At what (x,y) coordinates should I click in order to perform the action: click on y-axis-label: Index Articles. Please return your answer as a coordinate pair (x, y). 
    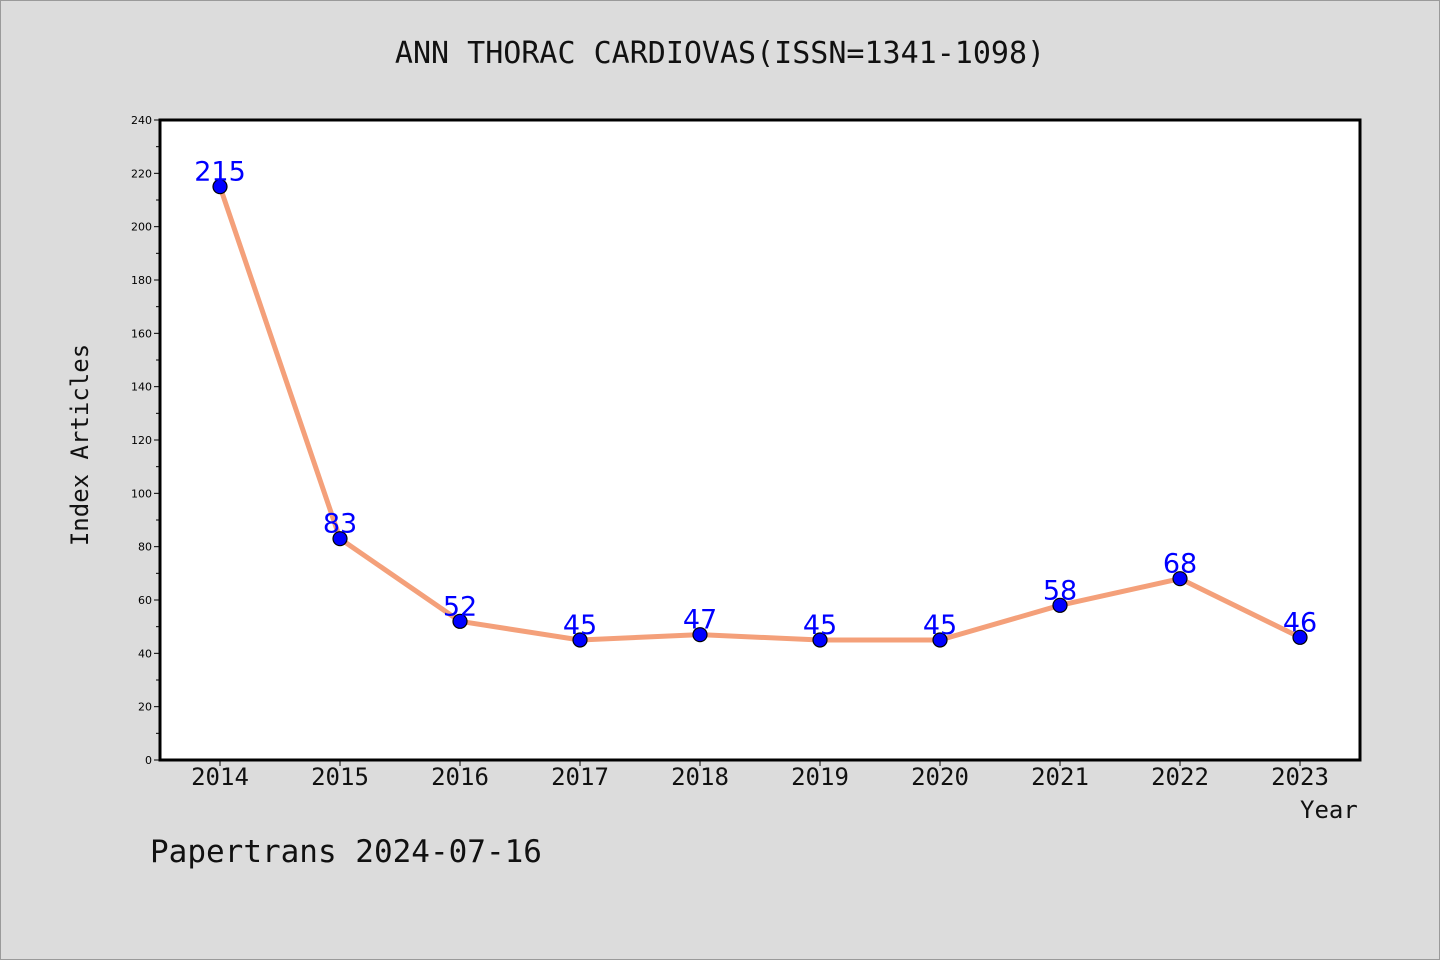
    Looking at the image, I should click on (80, 445).